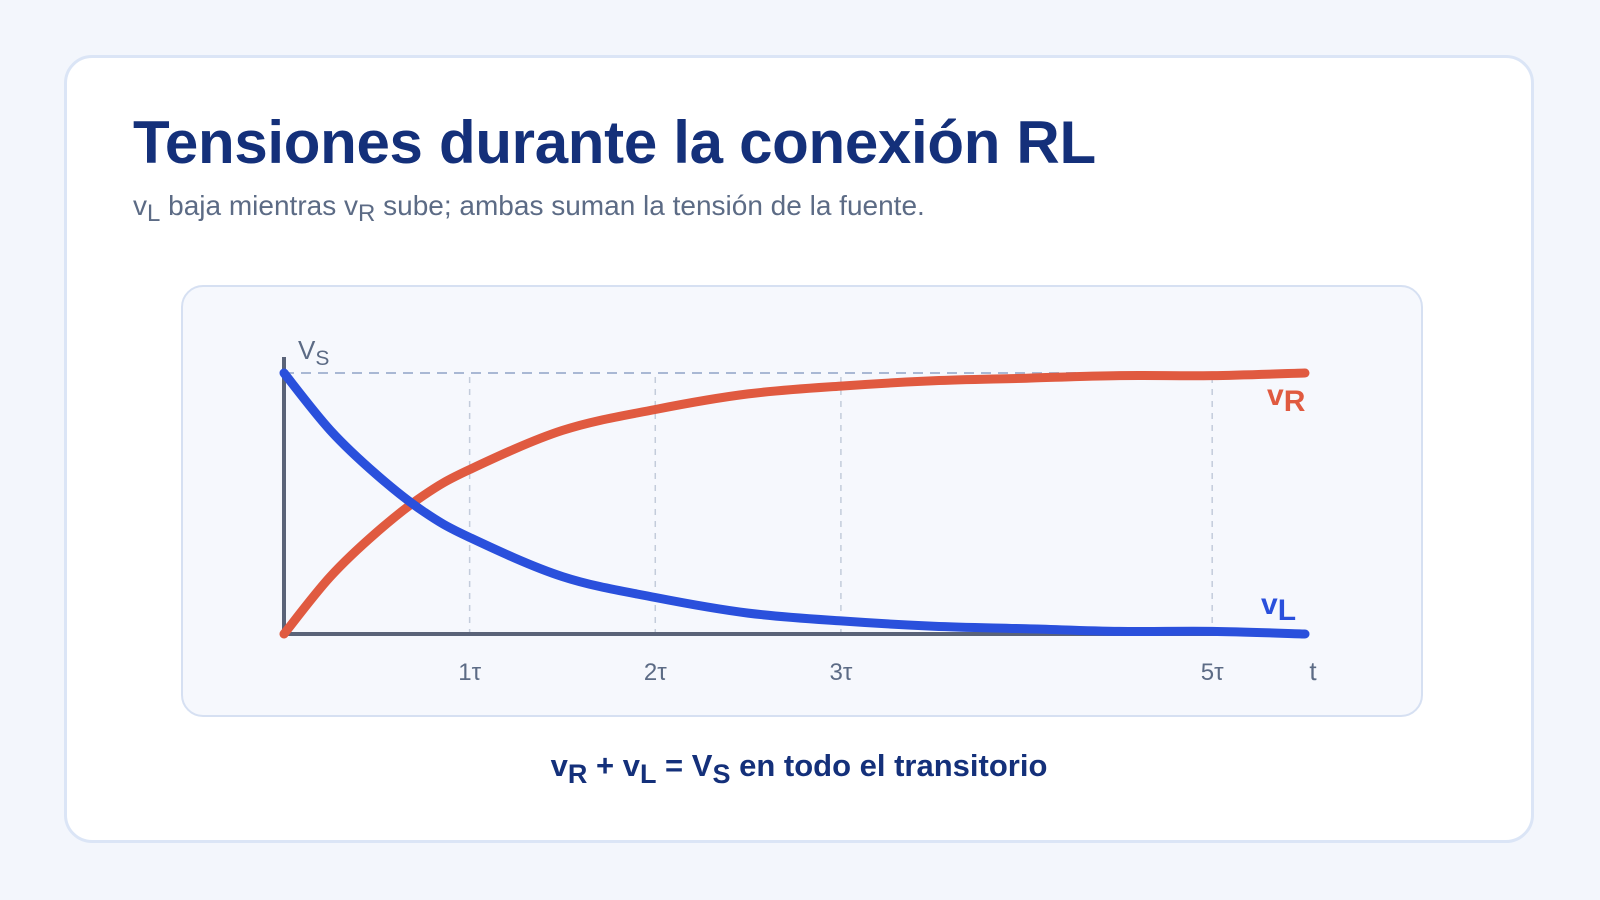  What do you see at coordinates (1278, 607) in the screenshot?
I see `series-label-vl: vL` at bounding box center [1278, 607].